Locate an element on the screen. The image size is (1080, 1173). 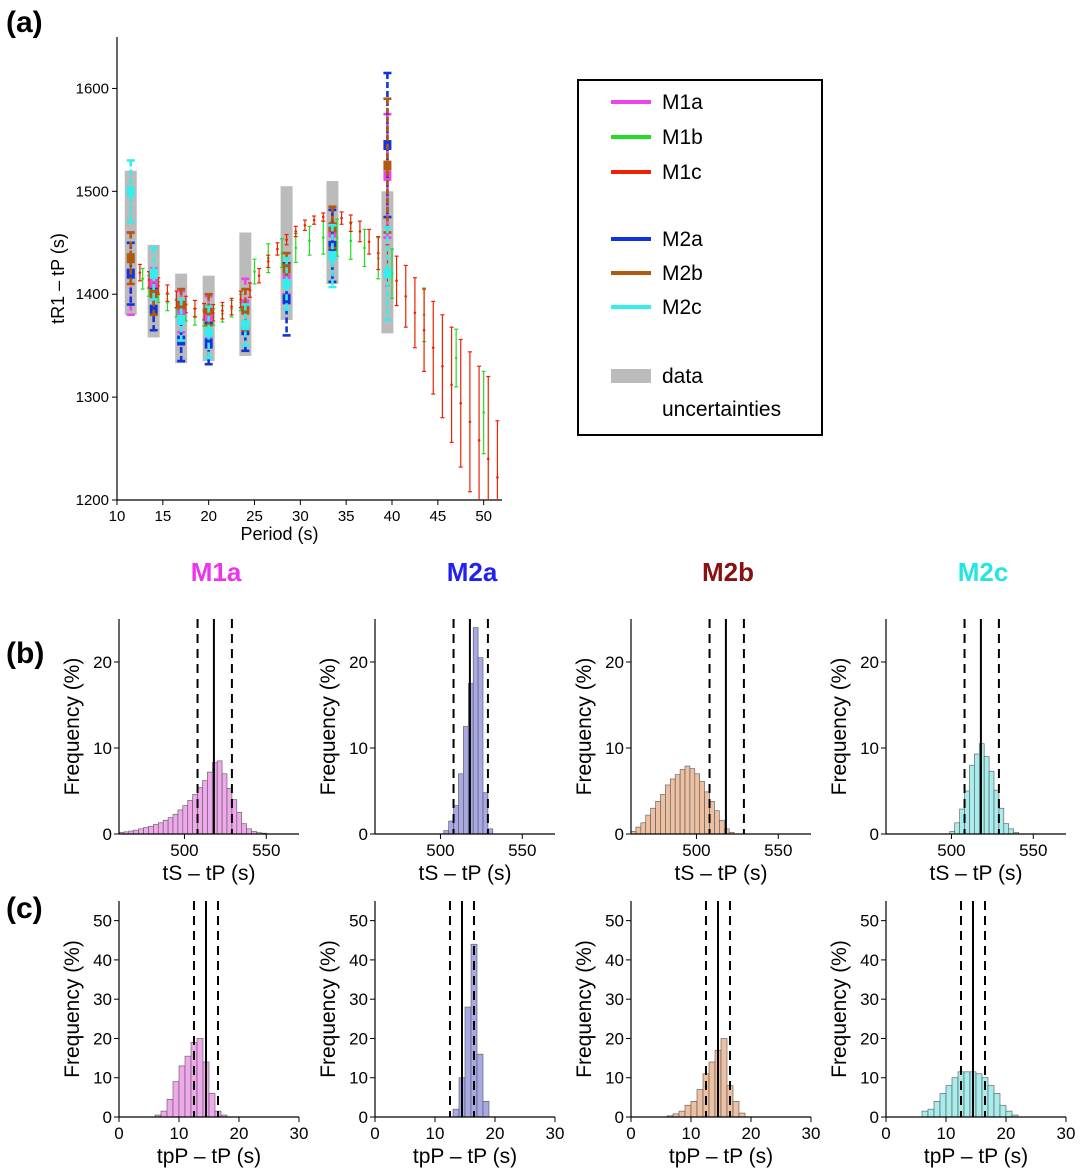
x-tick-label: 35 is located at coordinates (346, 516).